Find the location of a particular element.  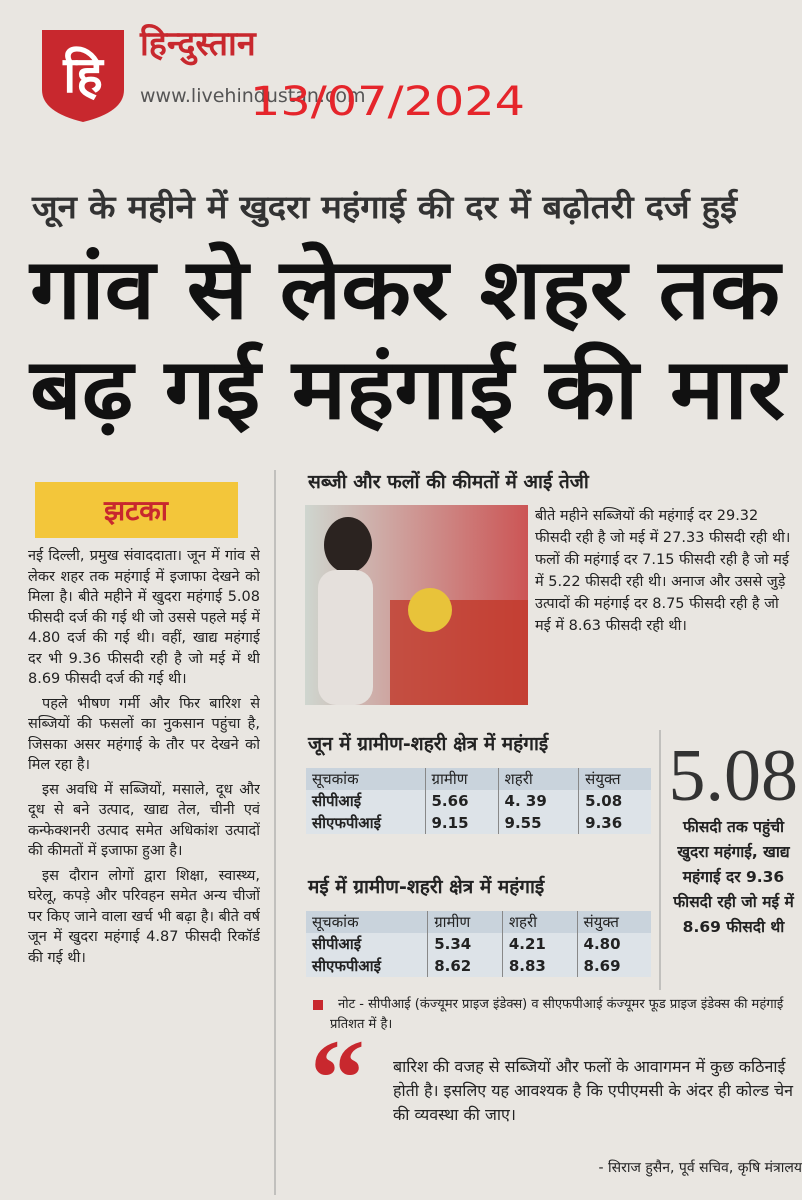

table-cell: 5.66 is located at coordinates (461, 801).